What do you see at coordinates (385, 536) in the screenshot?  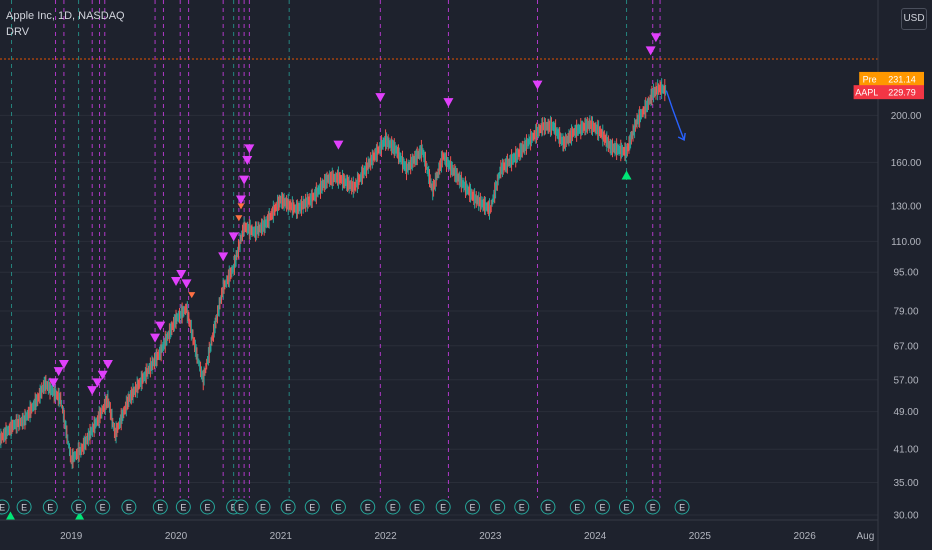 I see `x-tick-label: 2022` at bounding box center [385, 536].